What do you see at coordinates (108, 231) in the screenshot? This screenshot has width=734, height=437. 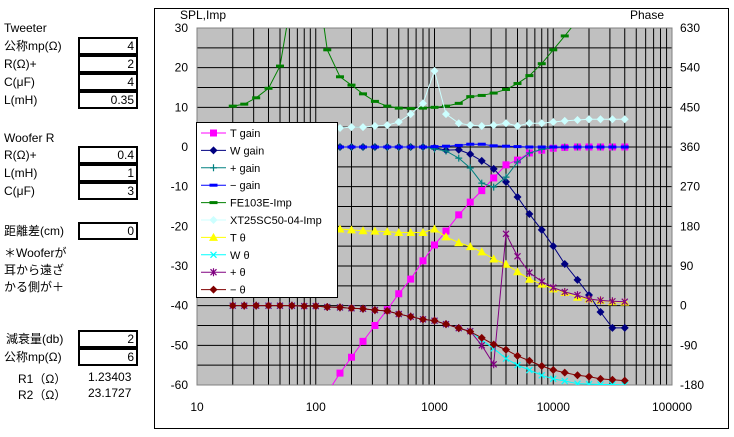 I see `distance-input: 0` at bounding box center [108, 231].